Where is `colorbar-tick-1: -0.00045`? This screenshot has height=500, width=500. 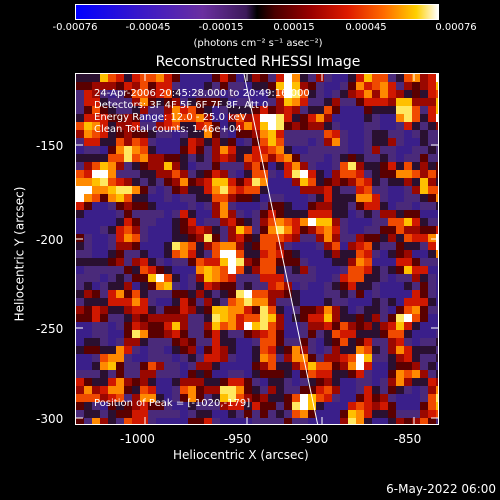 colorbar-tick-1: -0.00045 is located at coordinates (148, 27).